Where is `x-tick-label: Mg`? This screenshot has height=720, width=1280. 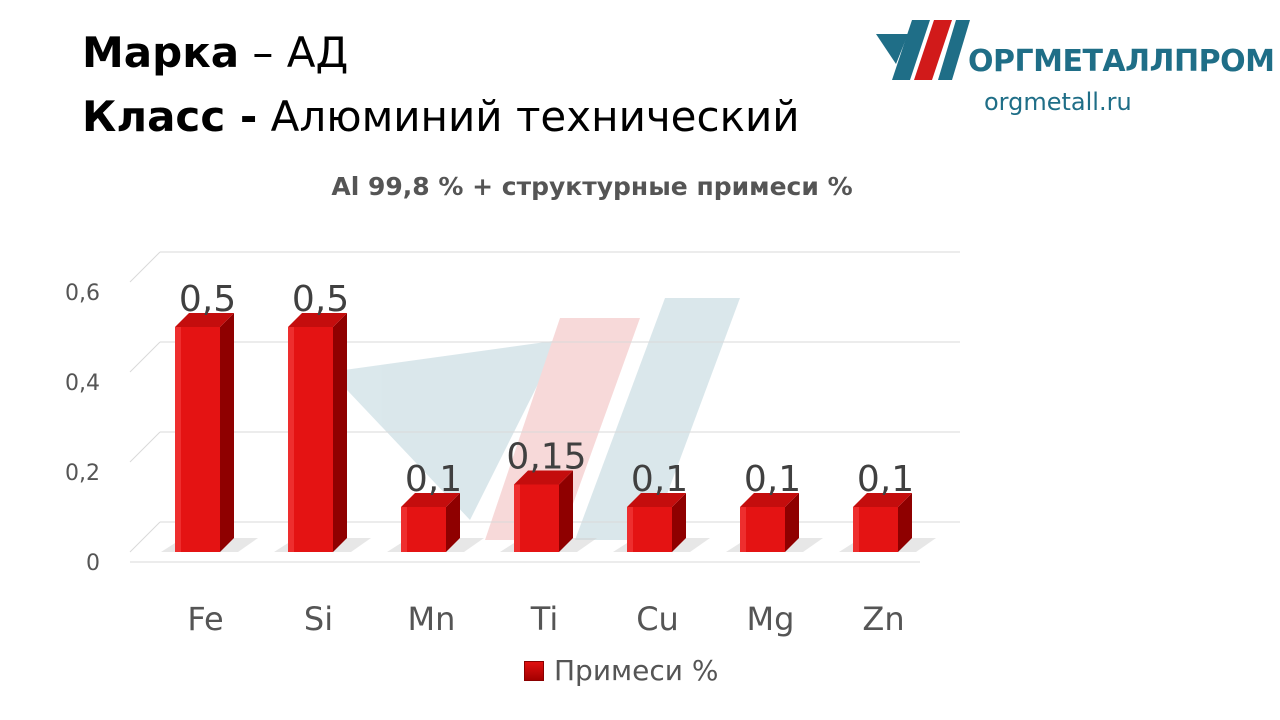
x-tick-label: Mg is located at coordinates (771, 619).